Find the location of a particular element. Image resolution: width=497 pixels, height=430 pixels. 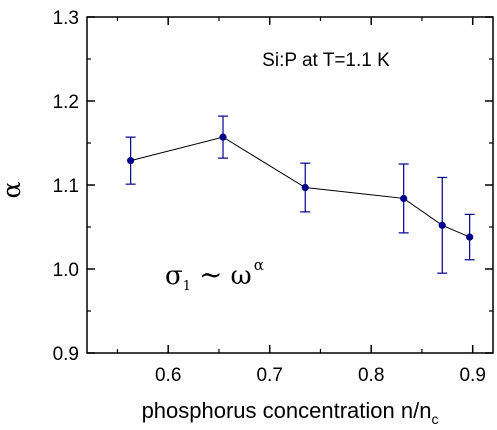

formula-omega: ω is located at coordinates (241, 276).